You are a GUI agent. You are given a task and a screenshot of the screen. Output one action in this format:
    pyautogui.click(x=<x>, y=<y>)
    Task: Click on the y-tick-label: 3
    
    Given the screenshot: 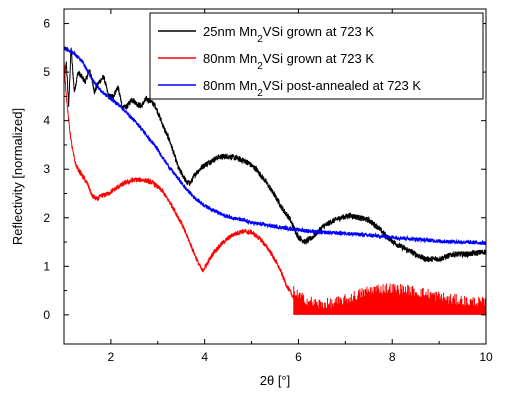 What is the action you would take?
    pyautogui.click(x=46, y=169)
    